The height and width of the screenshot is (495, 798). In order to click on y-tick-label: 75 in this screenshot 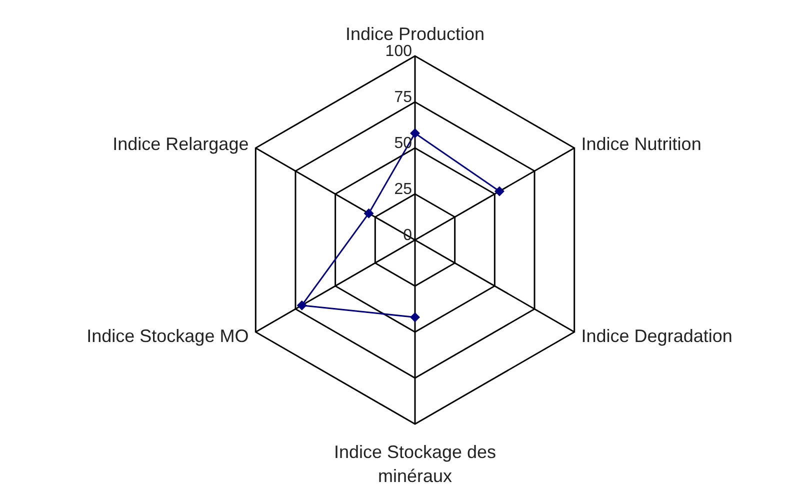, I will do `click(403, 97)`.